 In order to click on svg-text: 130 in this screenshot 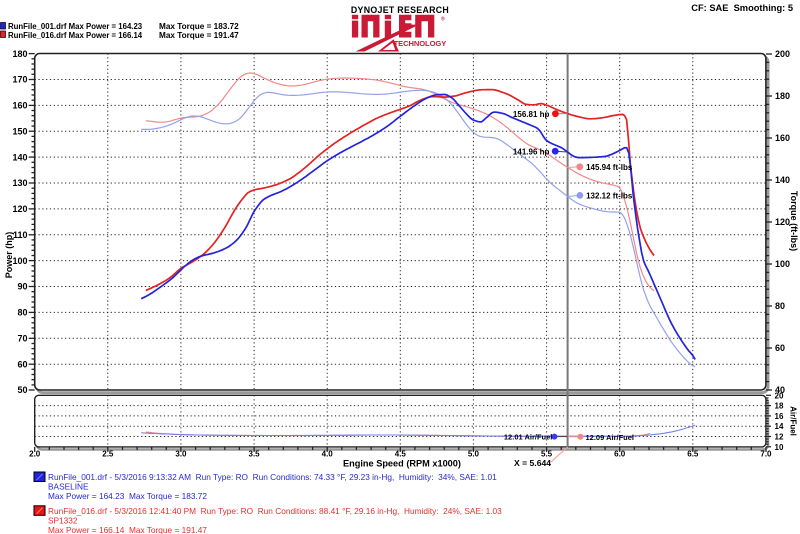, I will do `click(19, 183)`.